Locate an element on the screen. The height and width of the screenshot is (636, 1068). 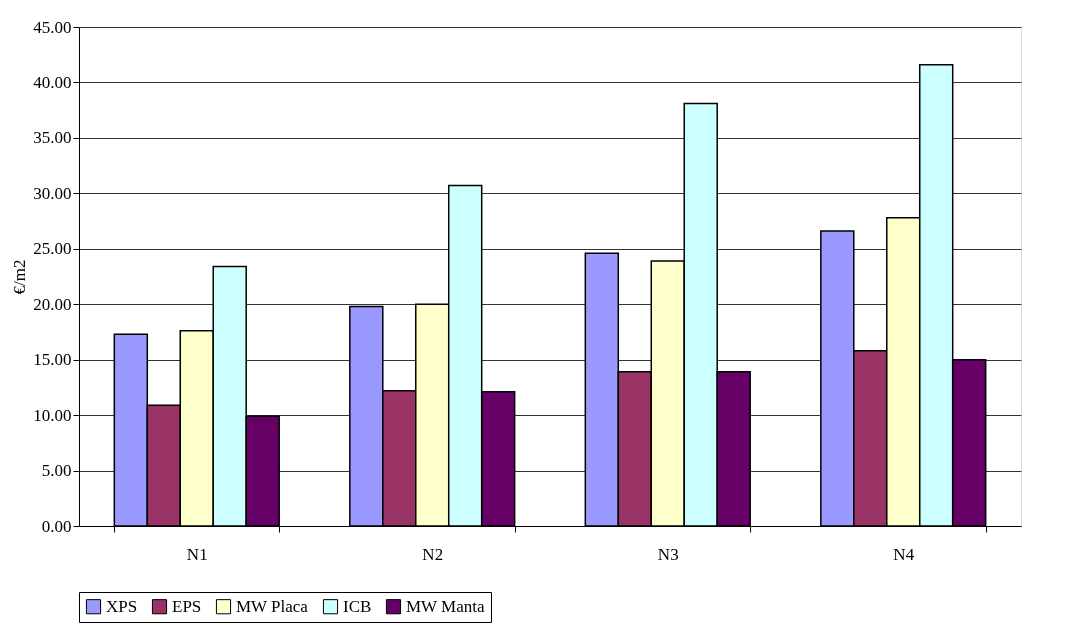
y-tick-label: 0.00 is located at coordinates (56, 526).